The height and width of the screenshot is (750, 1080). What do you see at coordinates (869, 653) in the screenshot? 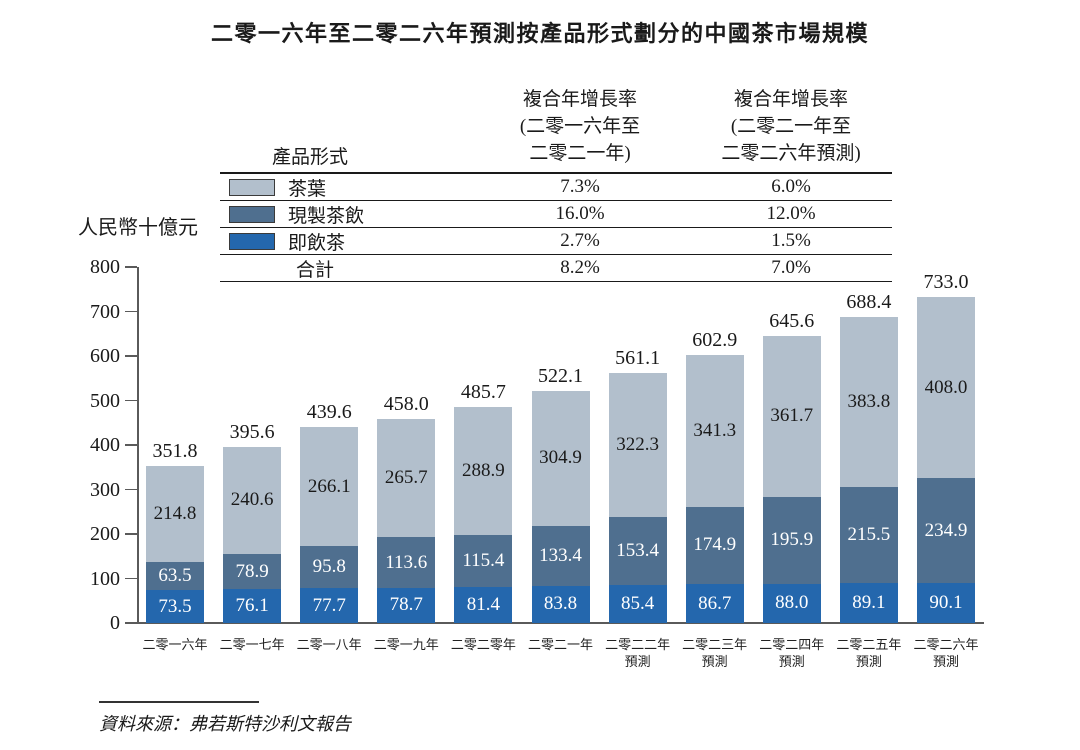
I see `x-axis-category-label: 二零二五年 預測` at bounding box center [869, 653].